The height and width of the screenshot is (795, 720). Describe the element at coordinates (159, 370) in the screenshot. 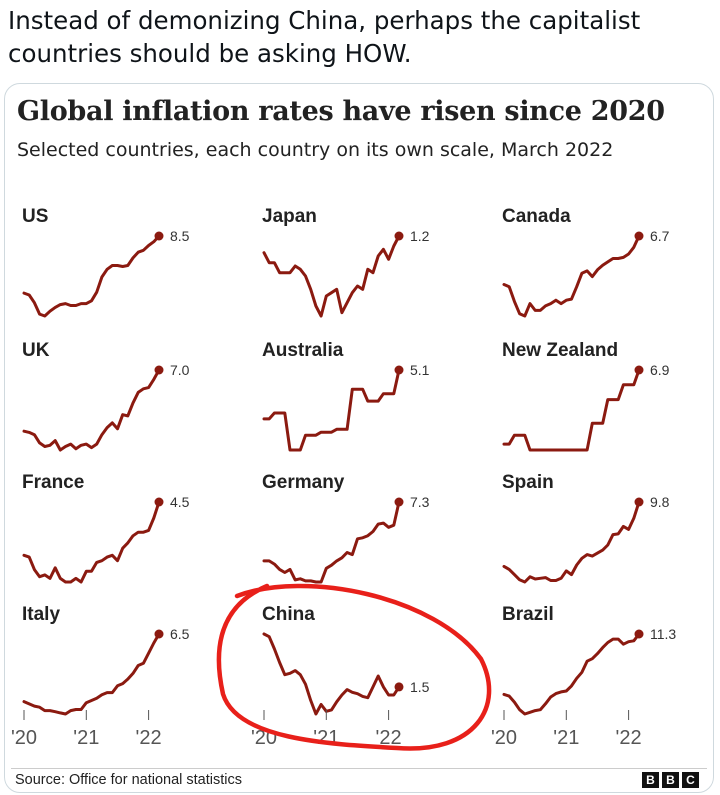

I see `last-point-uk` at that location.